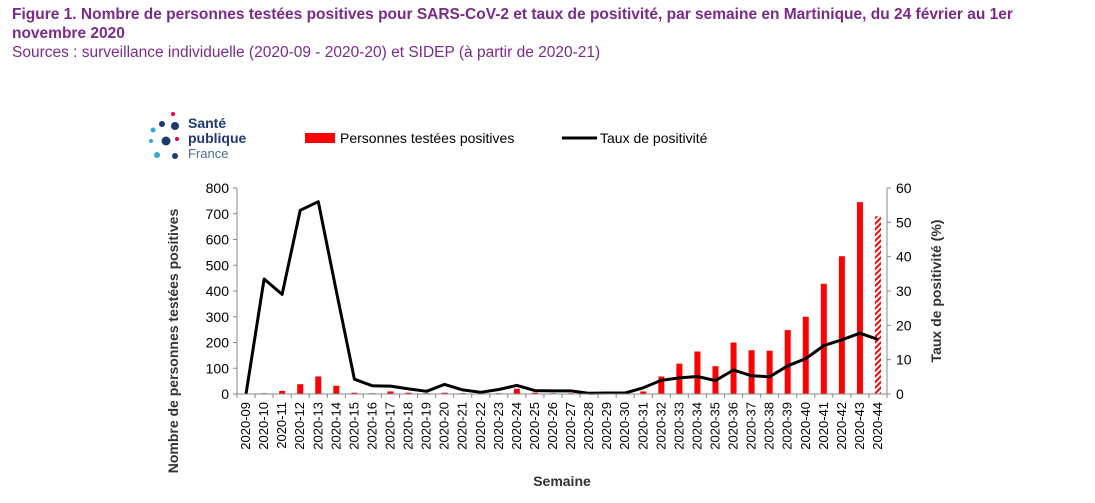  I want to click on x-tick-label: 2020-25, so click(534, 426).